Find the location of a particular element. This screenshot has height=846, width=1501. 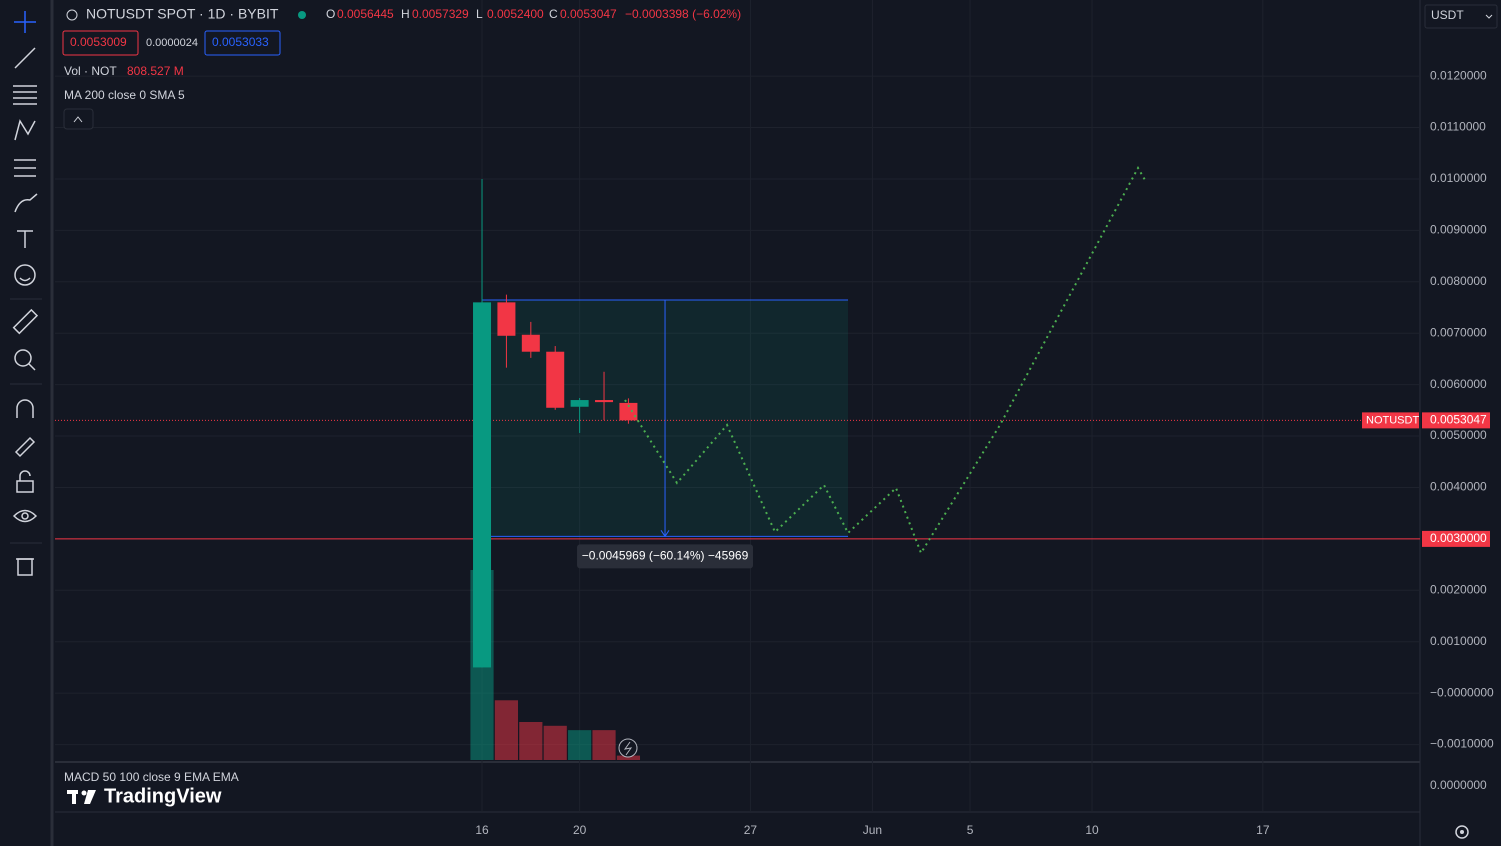

ma-indicator: MA 200 close 0 SMA 5 is located at coordinates (124, 95).